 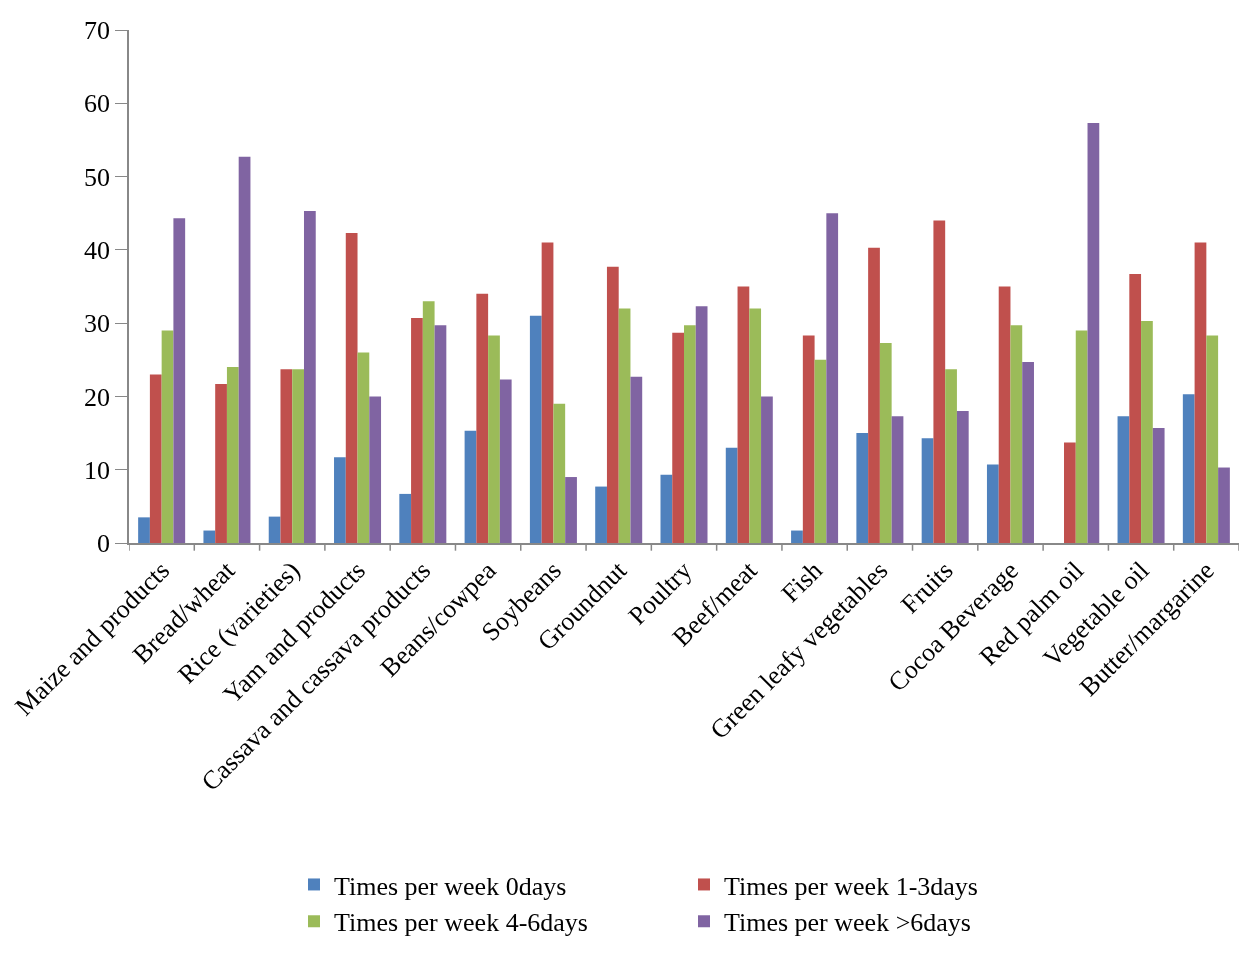 What do you see at coordinates (851, 886) in the screenshot?
I see `legend-label: Times per week 1-3days` at bounding box center [851, 886].